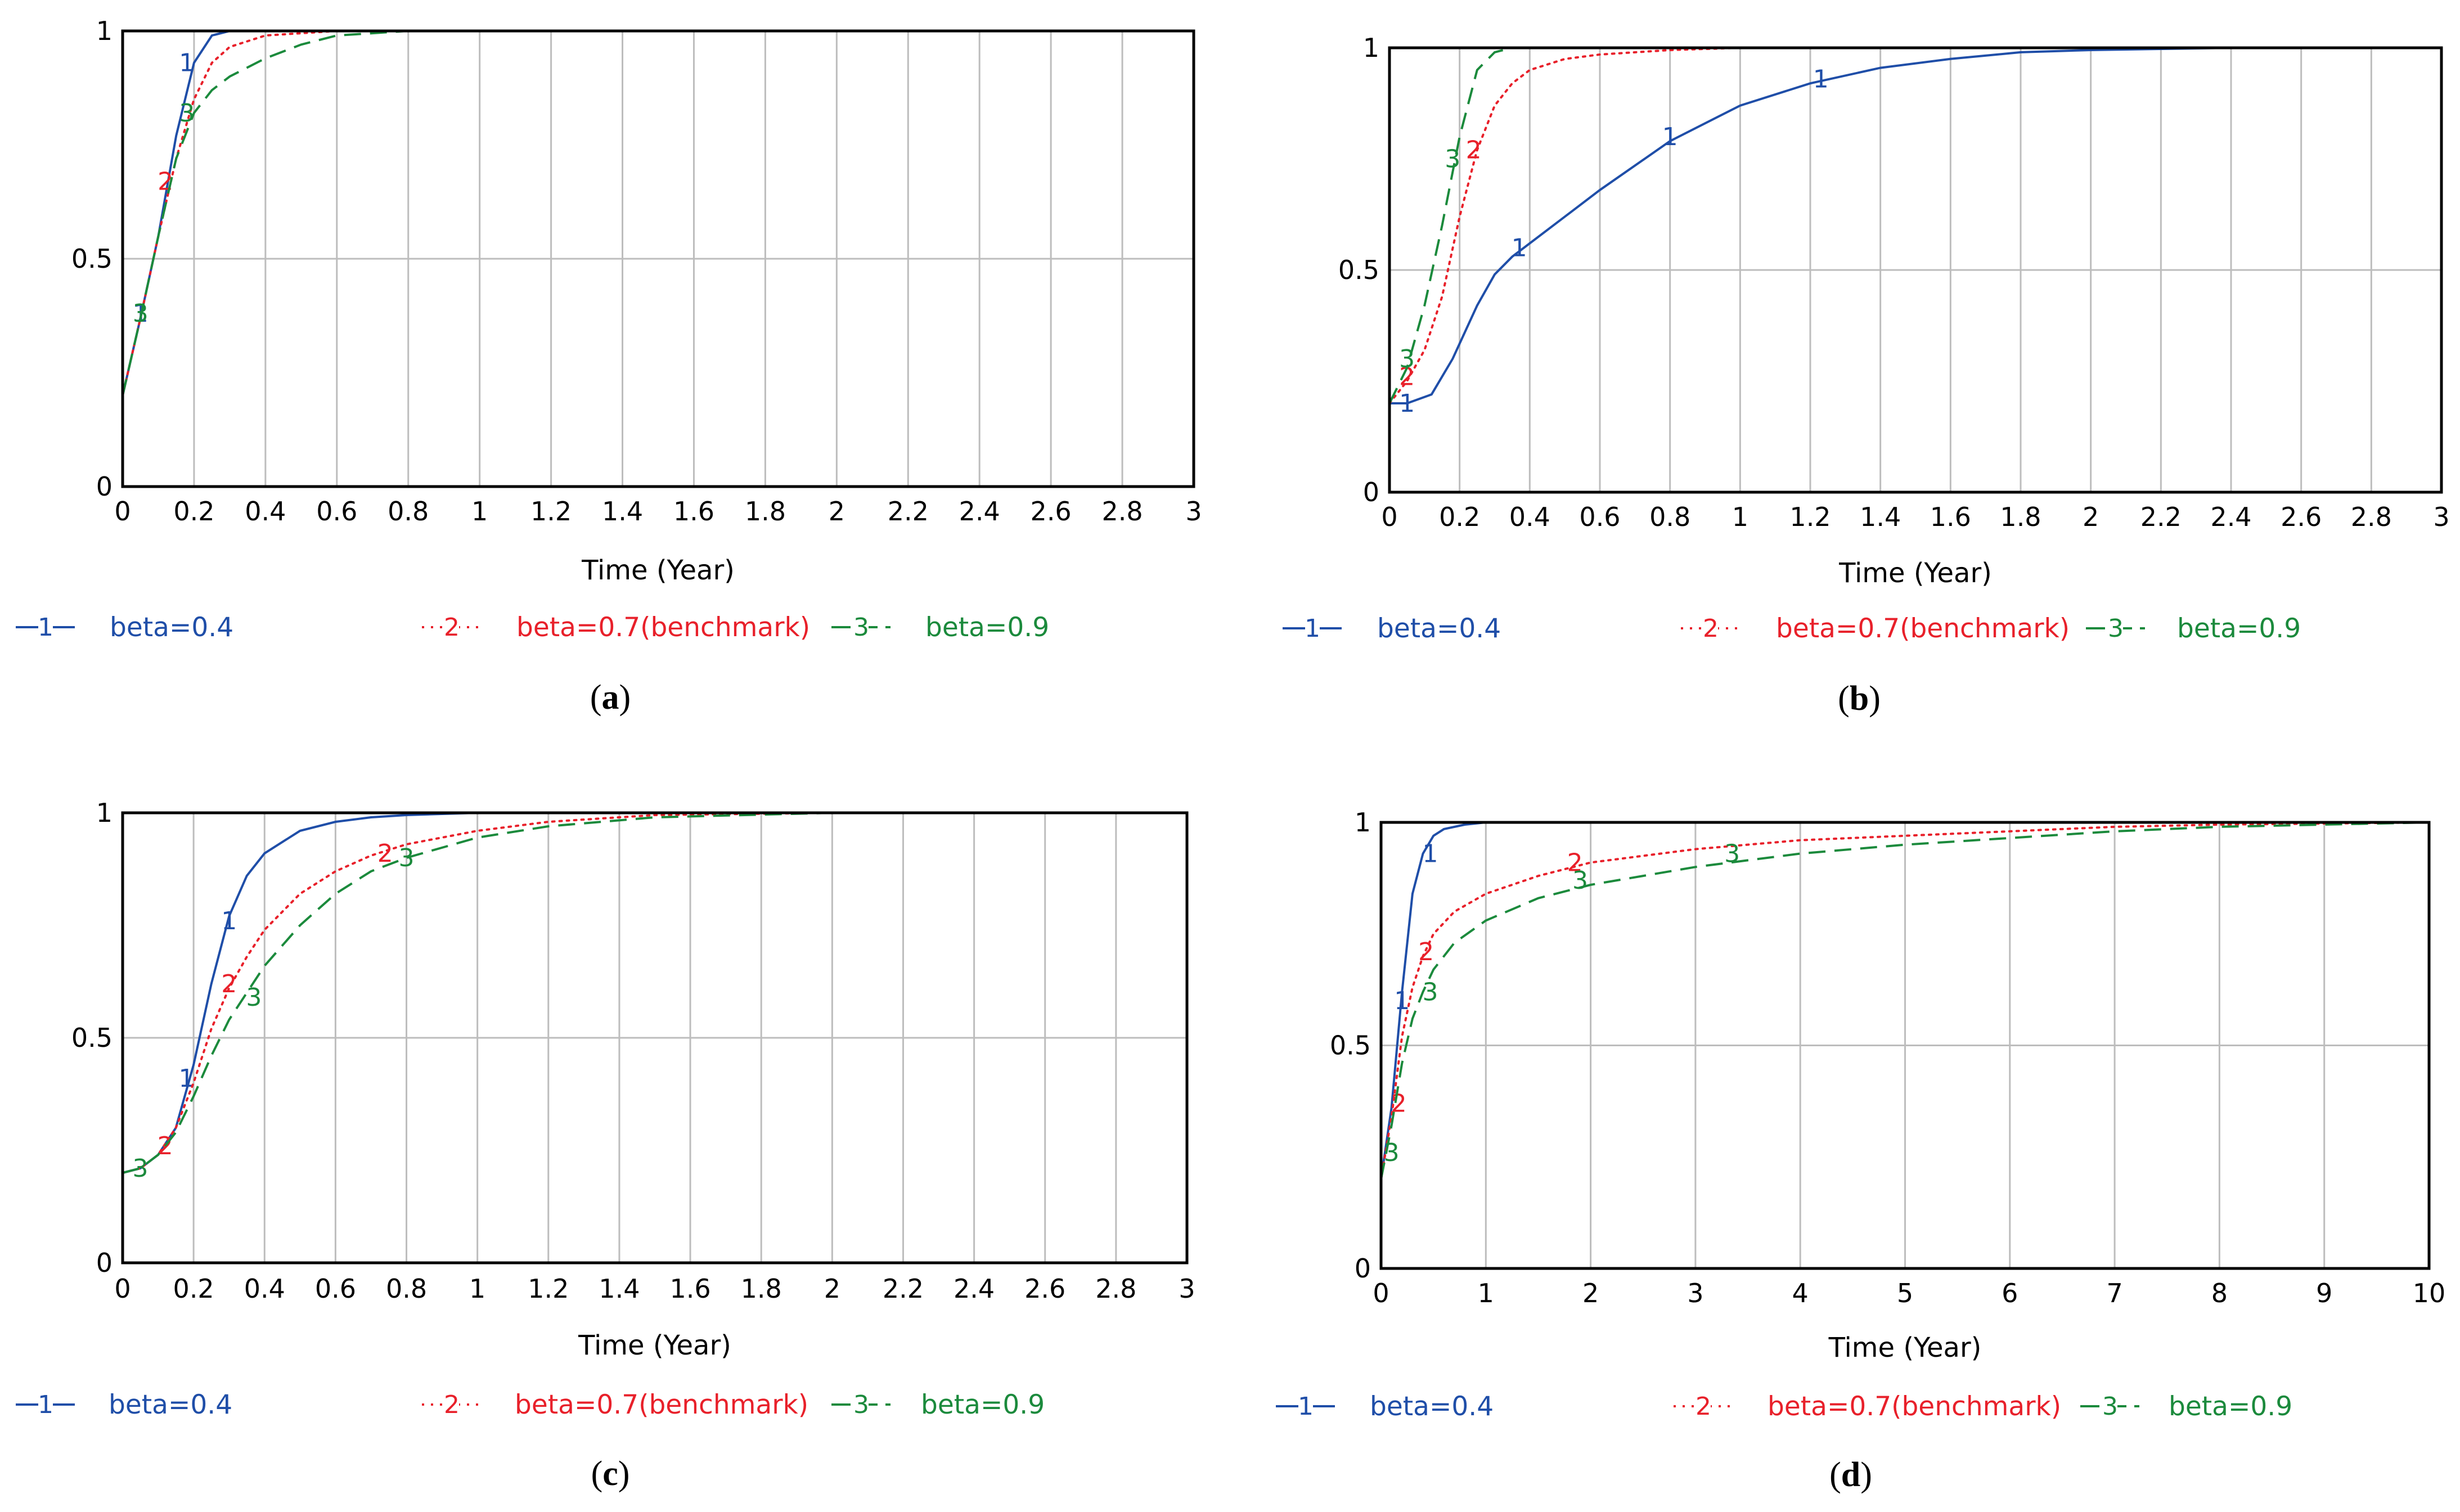 This screenshot has height=1512, width=2460. What do you see at coordinates (2301, 517) in the screenshot?
I see `x-tick-label: 2.6` at bounding box center [2301, 517].